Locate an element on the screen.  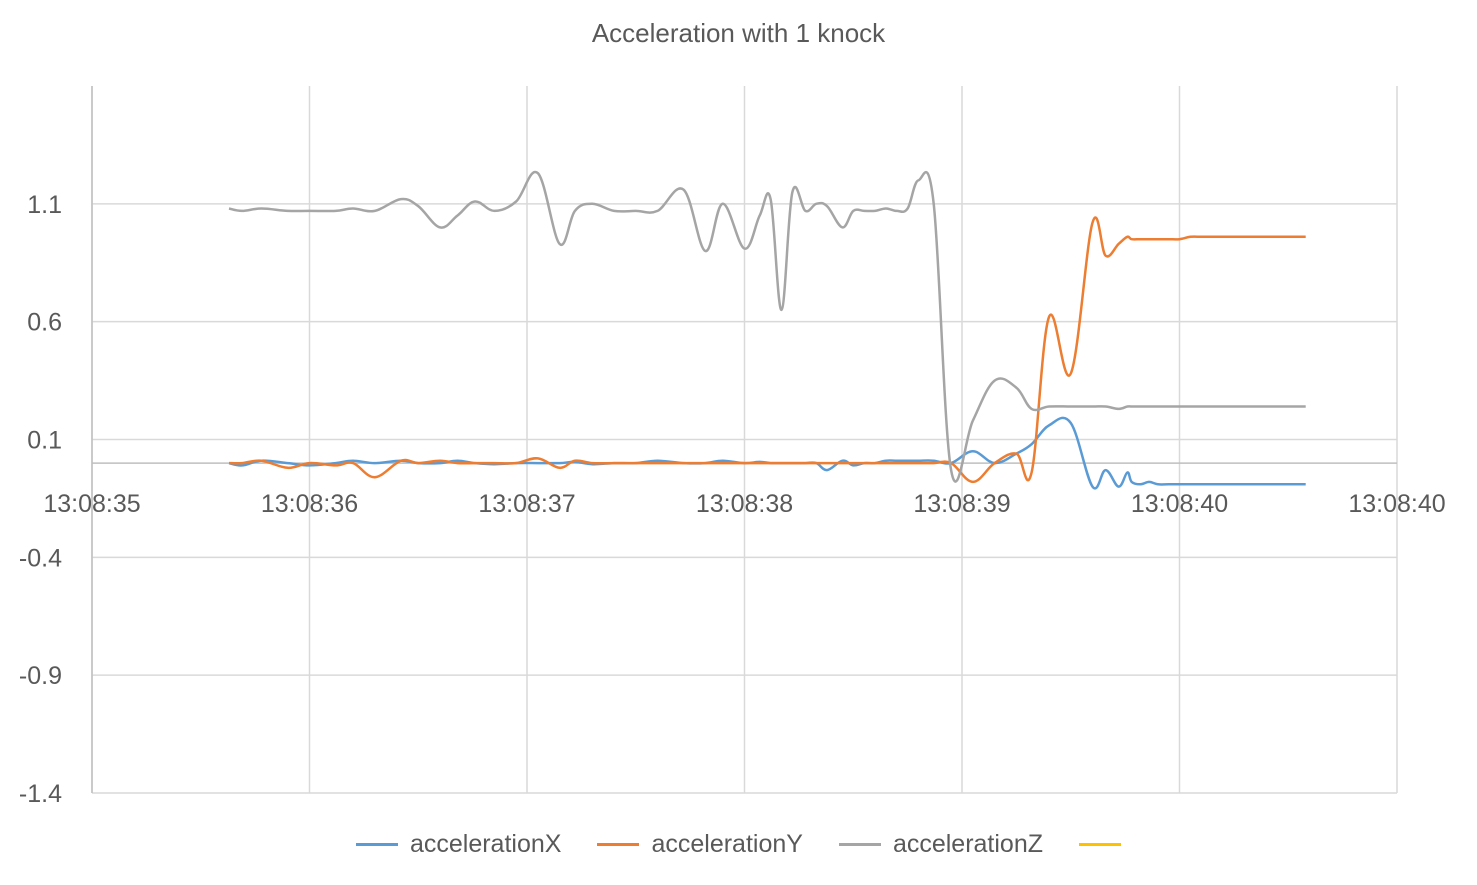
y-tick-label: 1.1 is located at coordinates (44, 205).